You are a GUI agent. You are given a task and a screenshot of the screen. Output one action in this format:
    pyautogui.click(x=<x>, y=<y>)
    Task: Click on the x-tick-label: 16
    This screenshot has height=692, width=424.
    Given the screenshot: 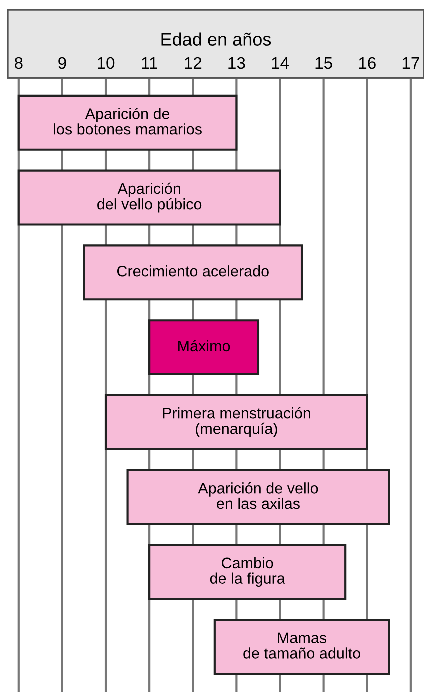 What is the action you would take?
    pyautogui.click(x=367, y=63)
    